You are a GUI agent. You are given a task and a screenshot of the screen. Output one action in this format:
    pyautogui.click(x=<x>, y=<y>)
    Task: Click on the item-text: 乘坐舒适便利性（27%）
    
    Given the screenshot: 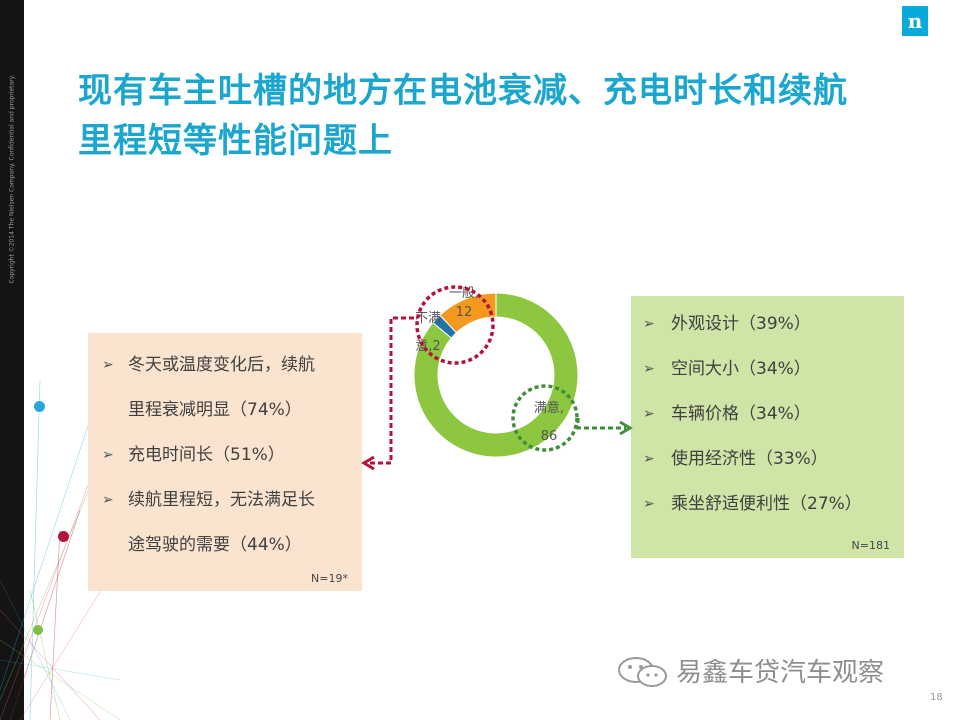 What is the action you would take?
    pyautogui.click(x=766, y=504)
    